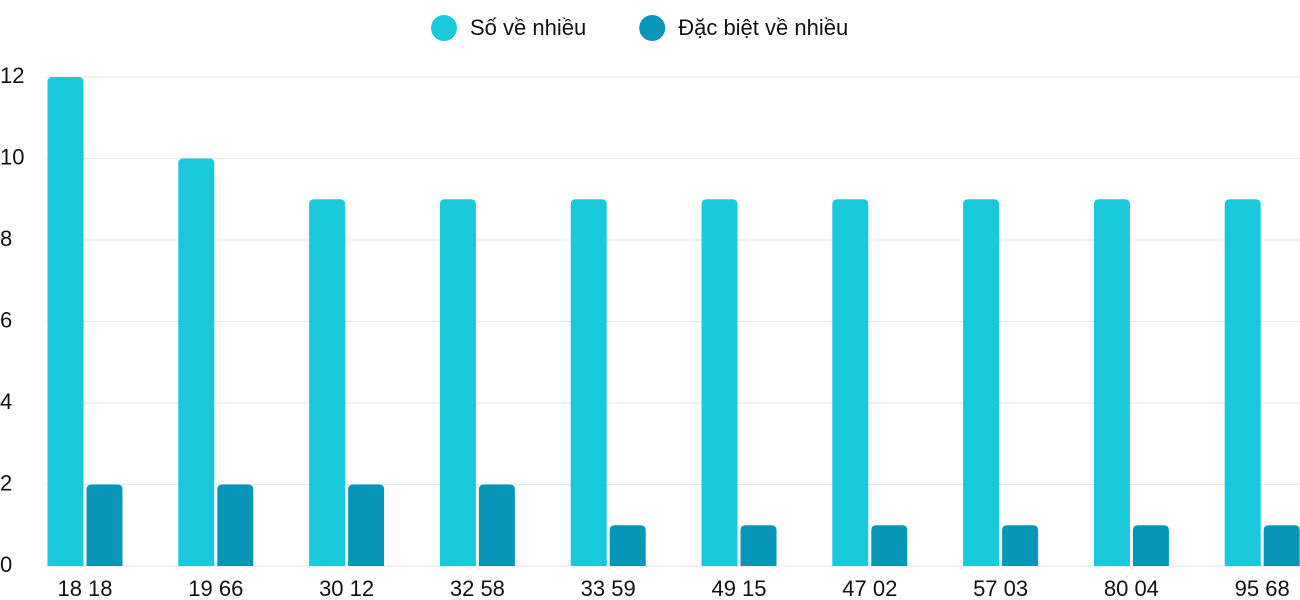  I want to click on y-tick-label: 8, so click(6, 238).